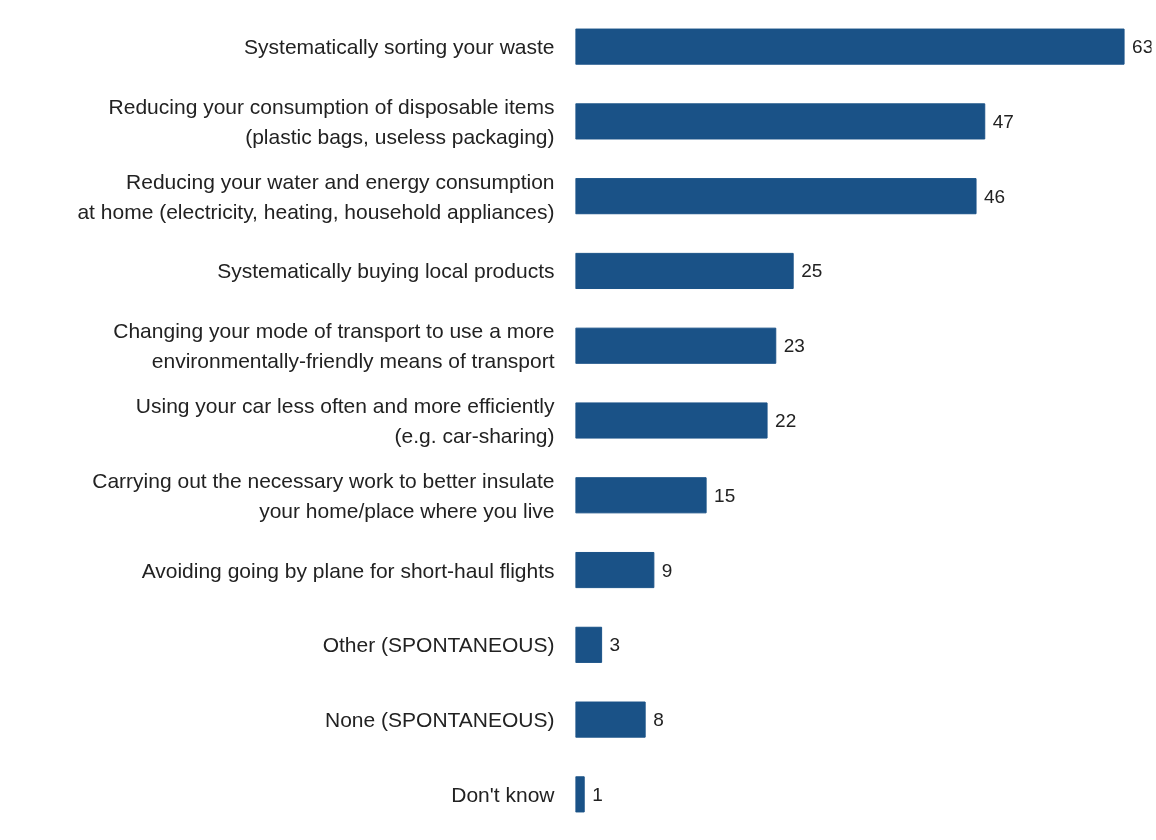 The width and height of the screenshot is (1156, 840). I want to click on data-label: 1, so click(597, 794).